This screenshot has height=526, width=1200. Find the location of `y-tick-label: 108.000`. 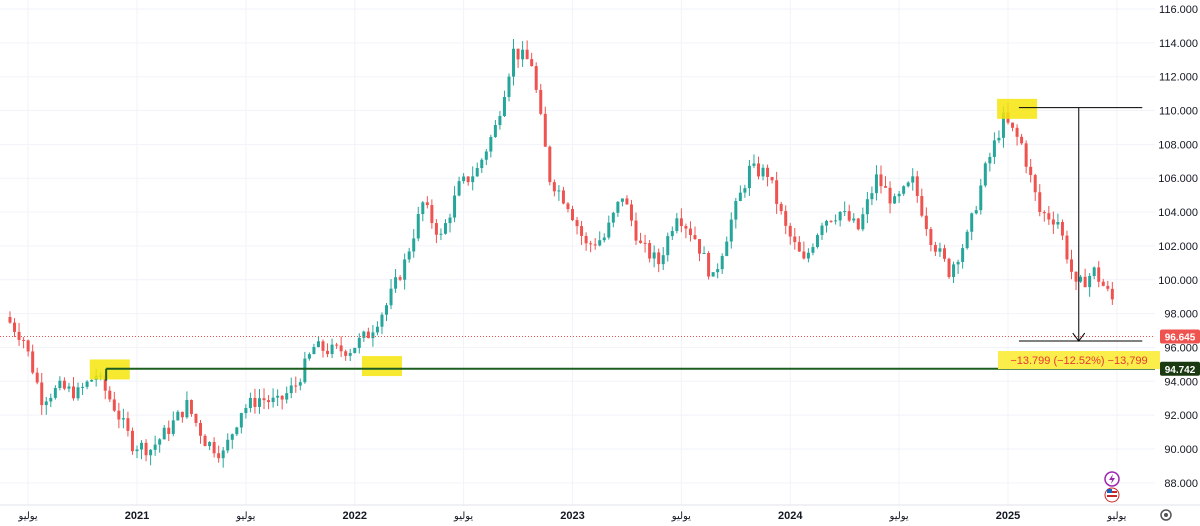

y-tick-label: 108.000 is located at coordinates (1178, 145).